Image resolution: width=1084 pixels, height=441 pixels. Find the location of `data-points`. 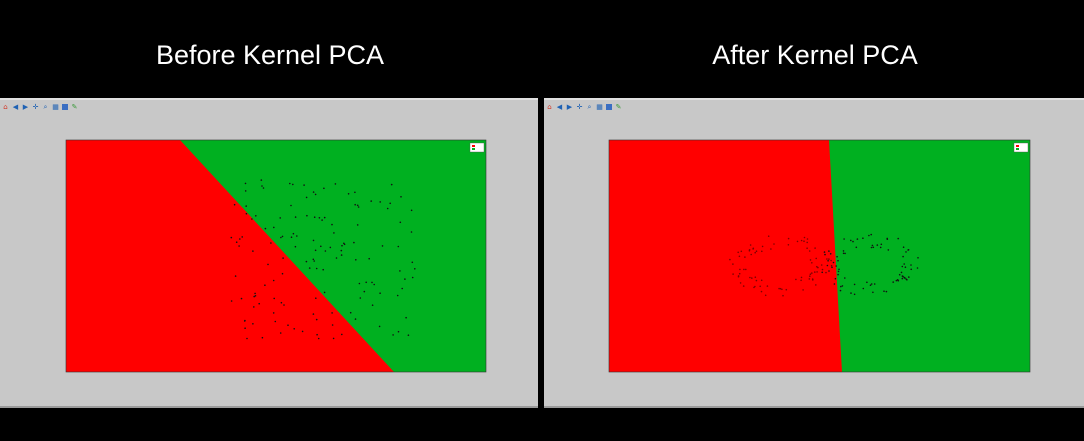

data-points is located at coordinates (323, 259).